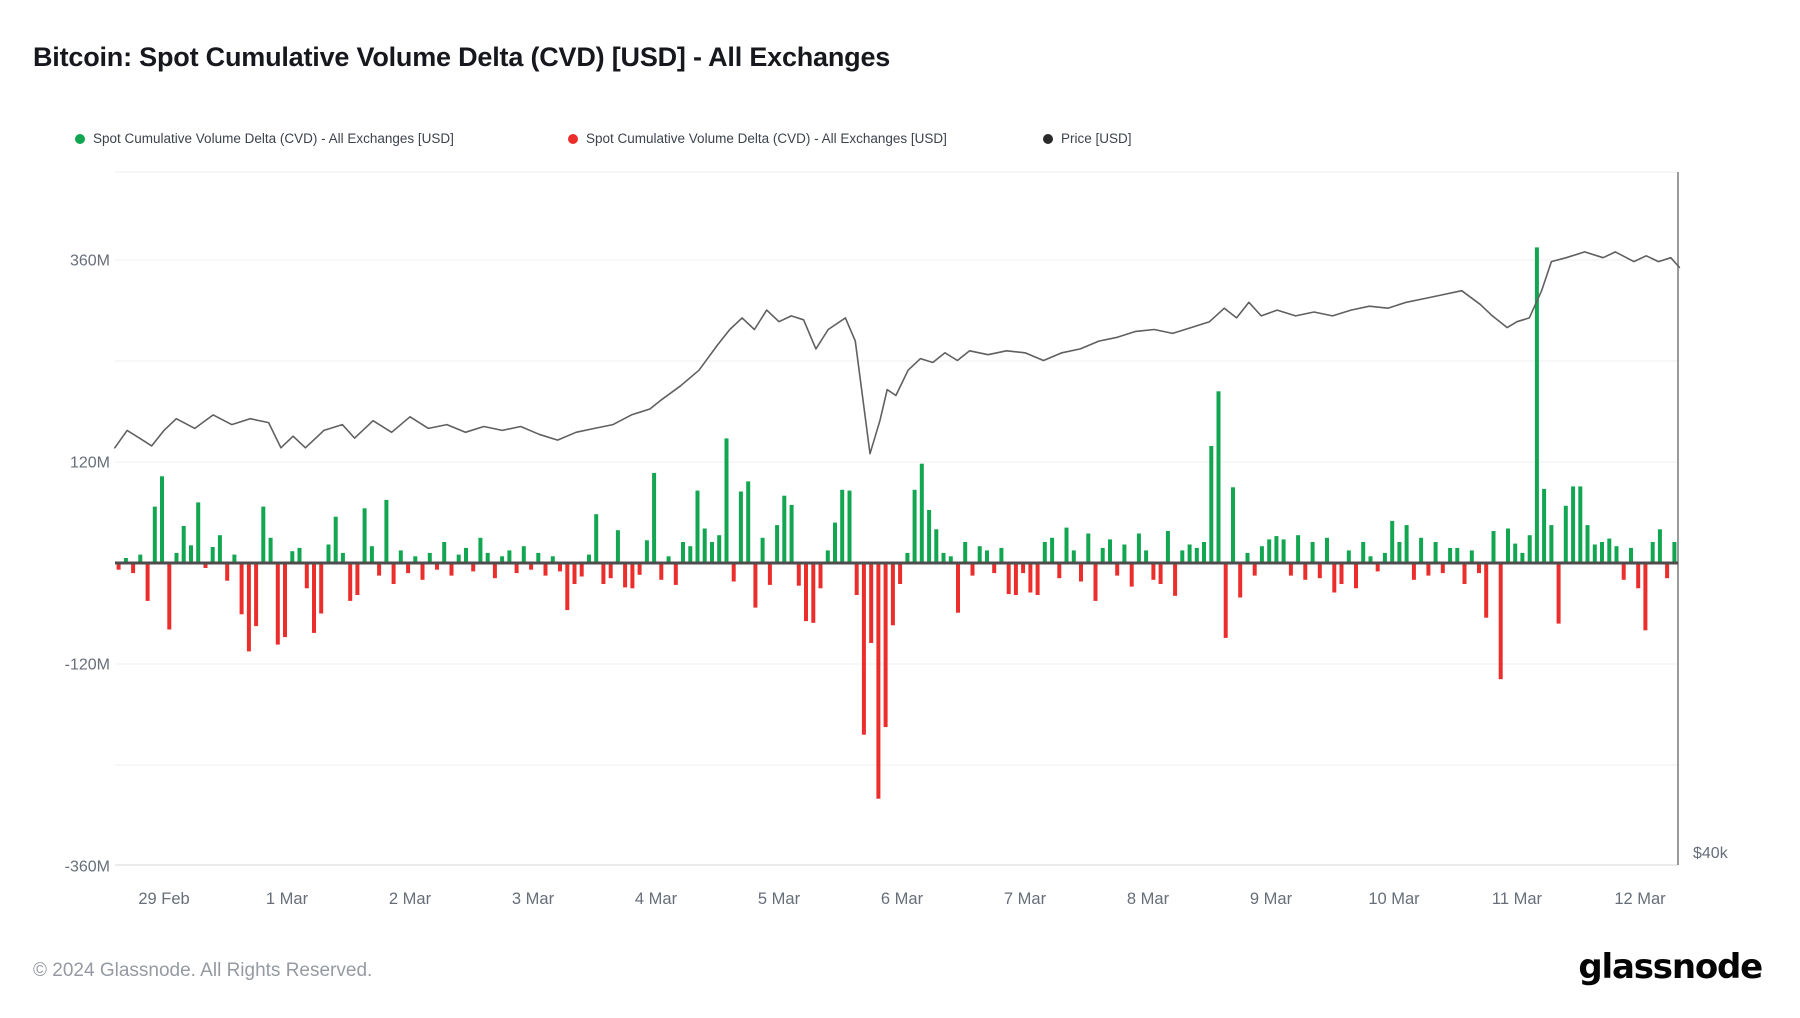 The height and width of the screenshot is (1018, 1800). What do you see at coordinates (1640, 899) in the screenshot?
I see `x-axis-tick-label: 12 Mar` at bounding box center [1640, 899].